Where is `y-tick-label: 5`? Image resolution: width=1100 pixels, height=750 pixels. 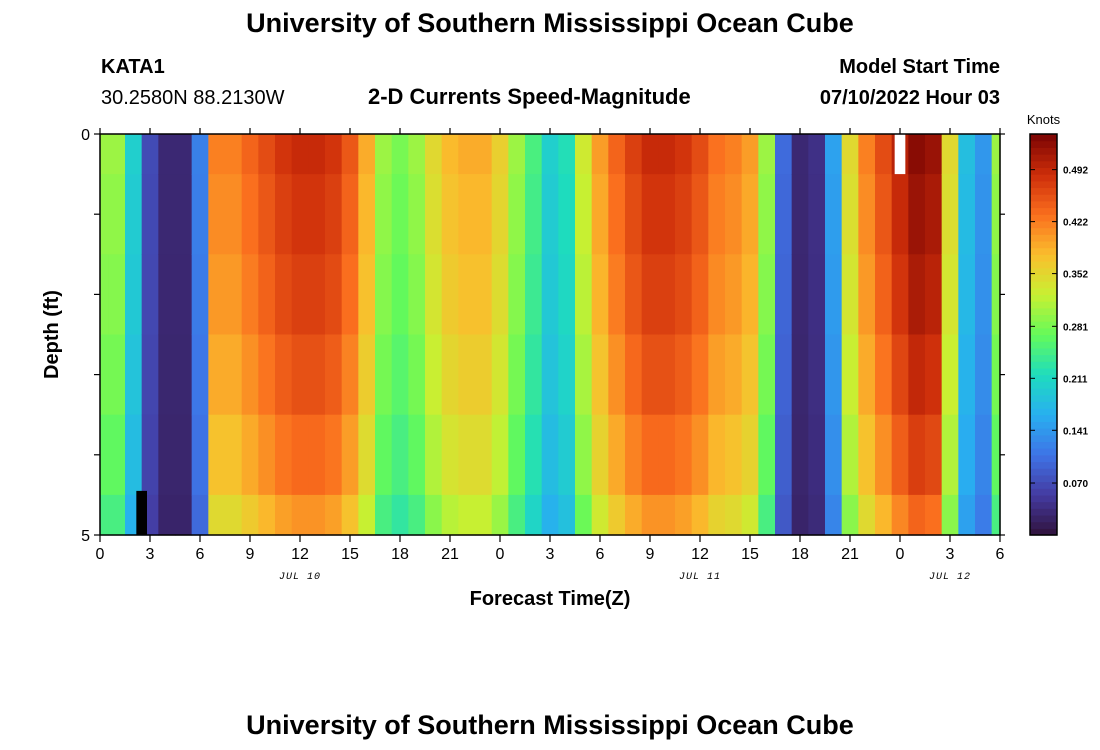 y-tick-label: 5 is located at coordinates (85, 536).